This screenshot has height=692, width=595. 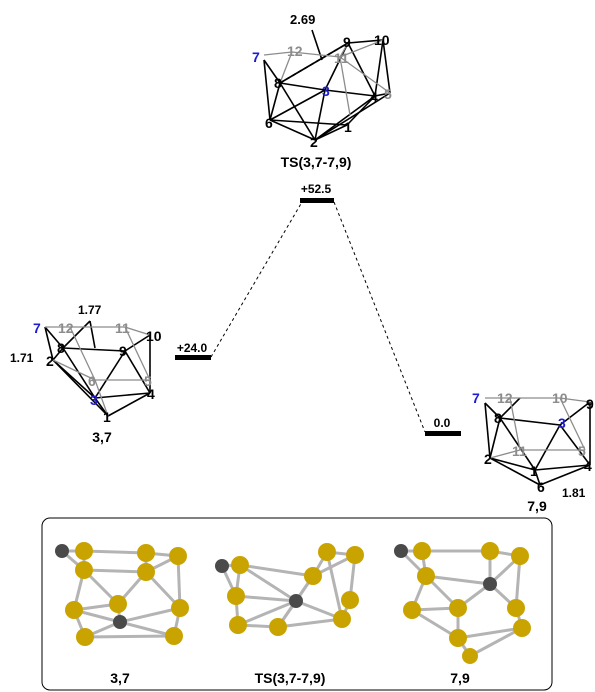 What do you see at coordinates (498, 418) in the screenshot?
I see `product-atom-8: 8` at bounding box center [498, 418].